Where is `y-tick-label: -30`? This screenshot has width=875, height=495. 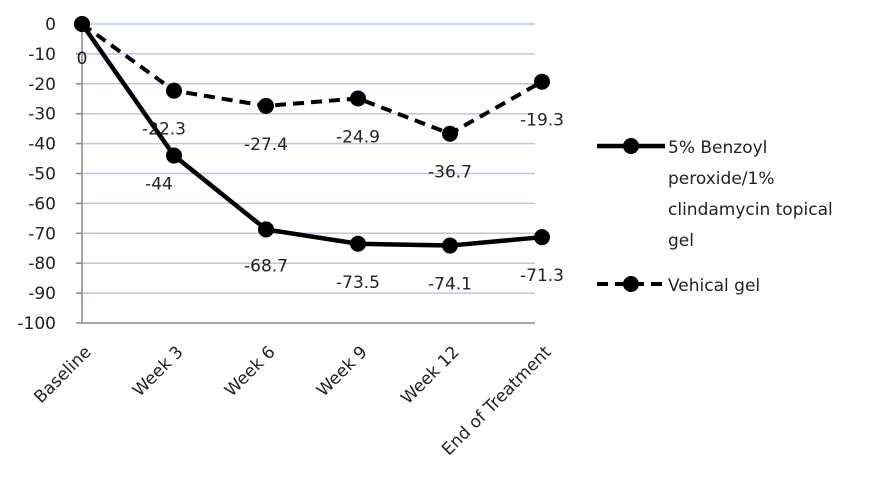
y-tick-label: -30 is located at coordinates (42, 115).